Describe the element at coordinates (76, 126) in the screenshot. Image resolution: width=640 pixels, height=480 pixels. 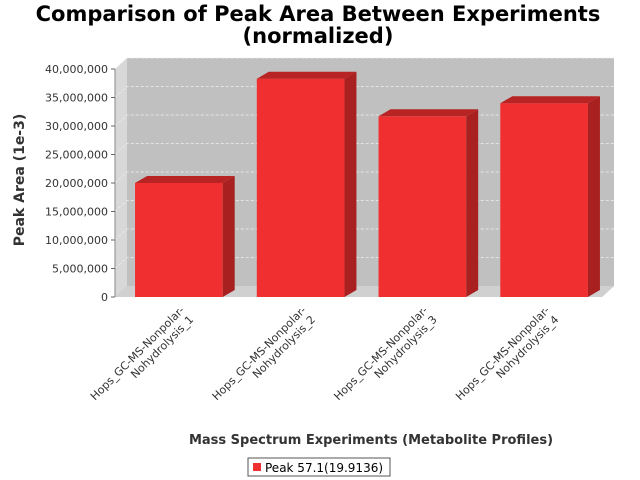
I see `y-tick-label: 30,000,000` at that location.